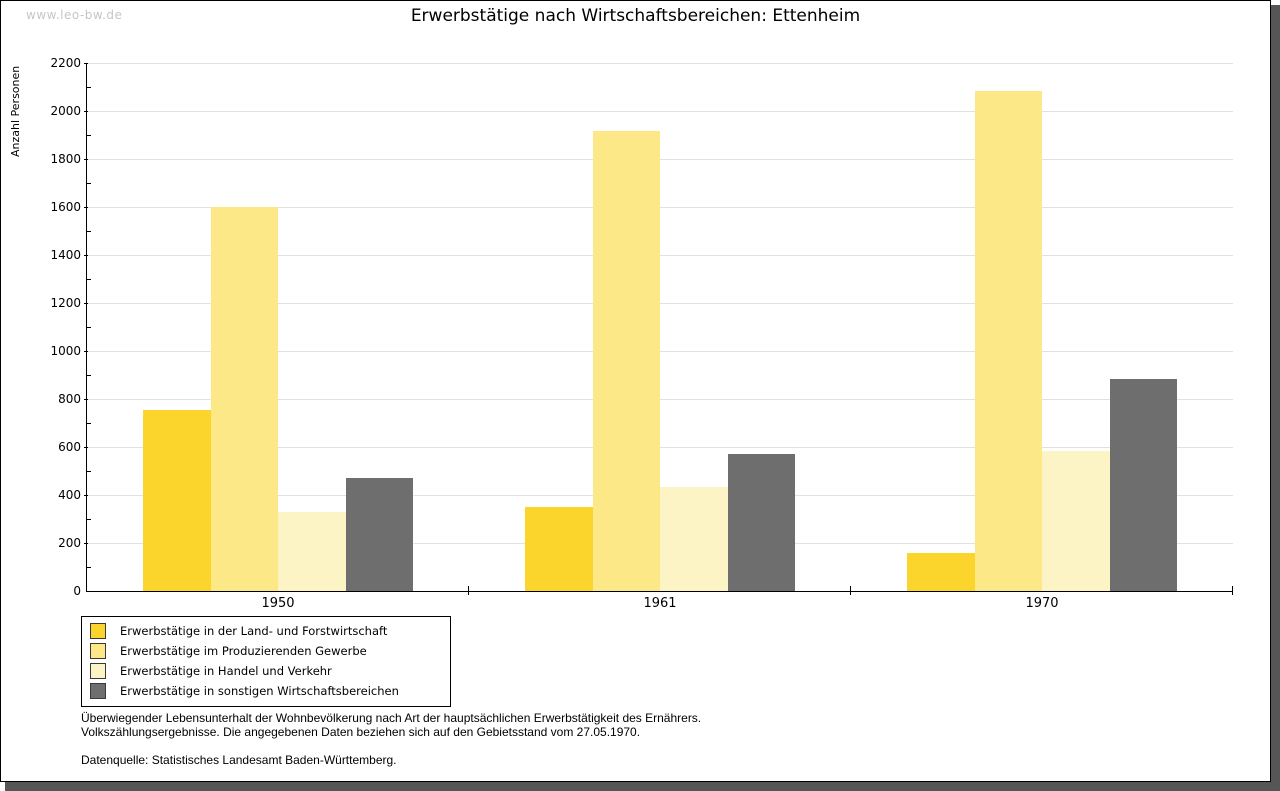 The image size is (1280, 791). What do you see at coordinates (69, 543) in the screenshot?
I see `y-tick-label-200: 200` at bounding box center [69, 543].